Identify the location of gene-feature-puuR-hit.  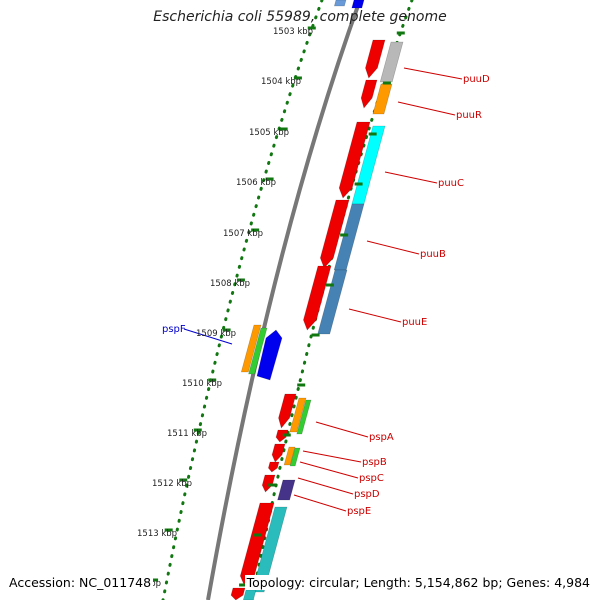
(382, 99).